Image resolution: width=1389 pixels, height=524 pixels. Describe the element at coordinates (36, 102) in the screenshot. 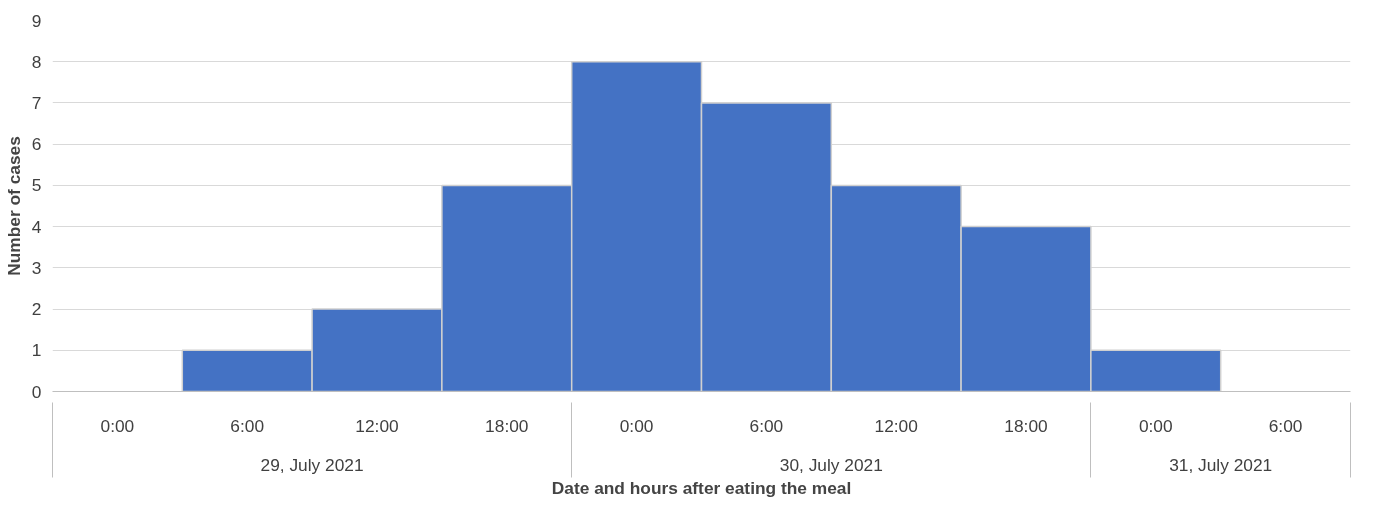

I see `y-tick-label: 7` at that location.